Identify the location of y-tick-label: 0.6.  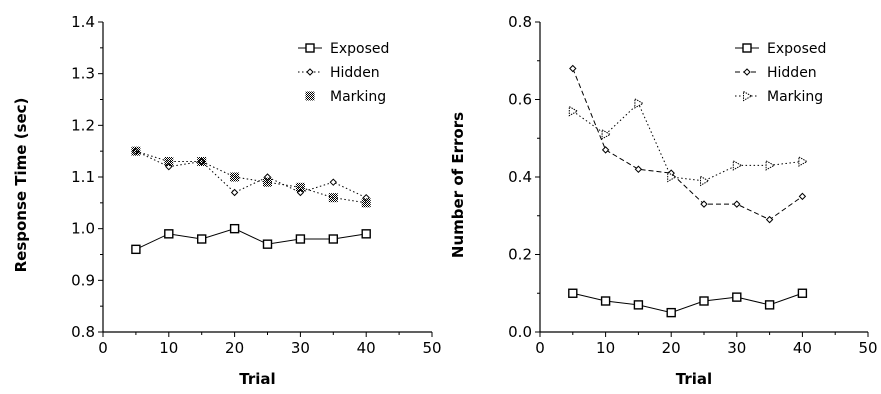
(520, 100).